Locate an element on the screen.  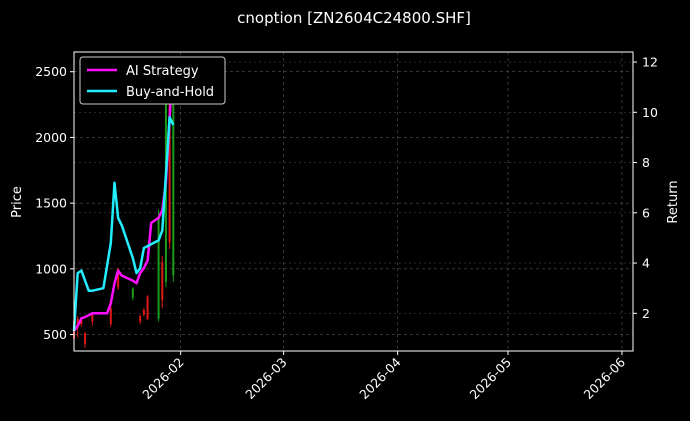
y-left-tick-label: 2000 is located at coordinates (51, 137).